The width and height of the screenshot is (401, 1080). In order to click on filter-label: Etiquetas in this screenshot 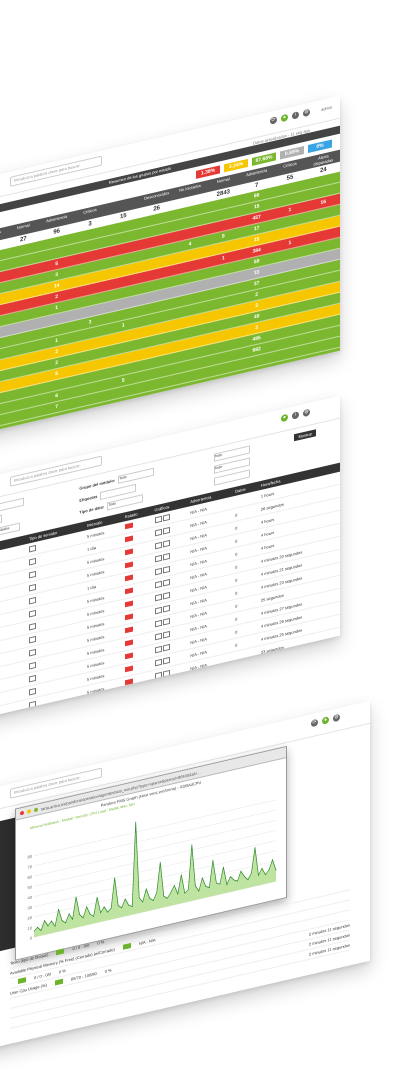, I will do `click(88, 498)`.